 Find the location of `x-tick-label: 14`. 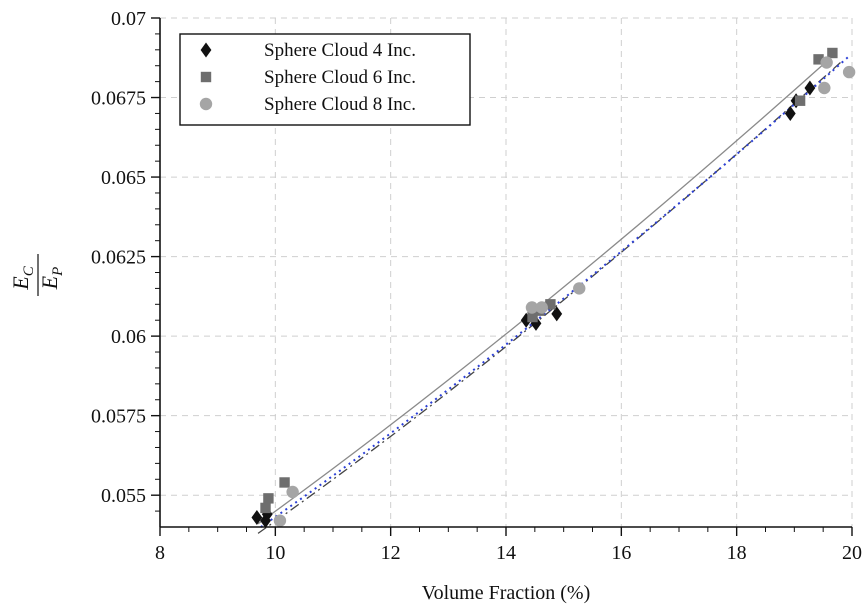

x-tick-label: 14 is located at coordinates (506, 553).